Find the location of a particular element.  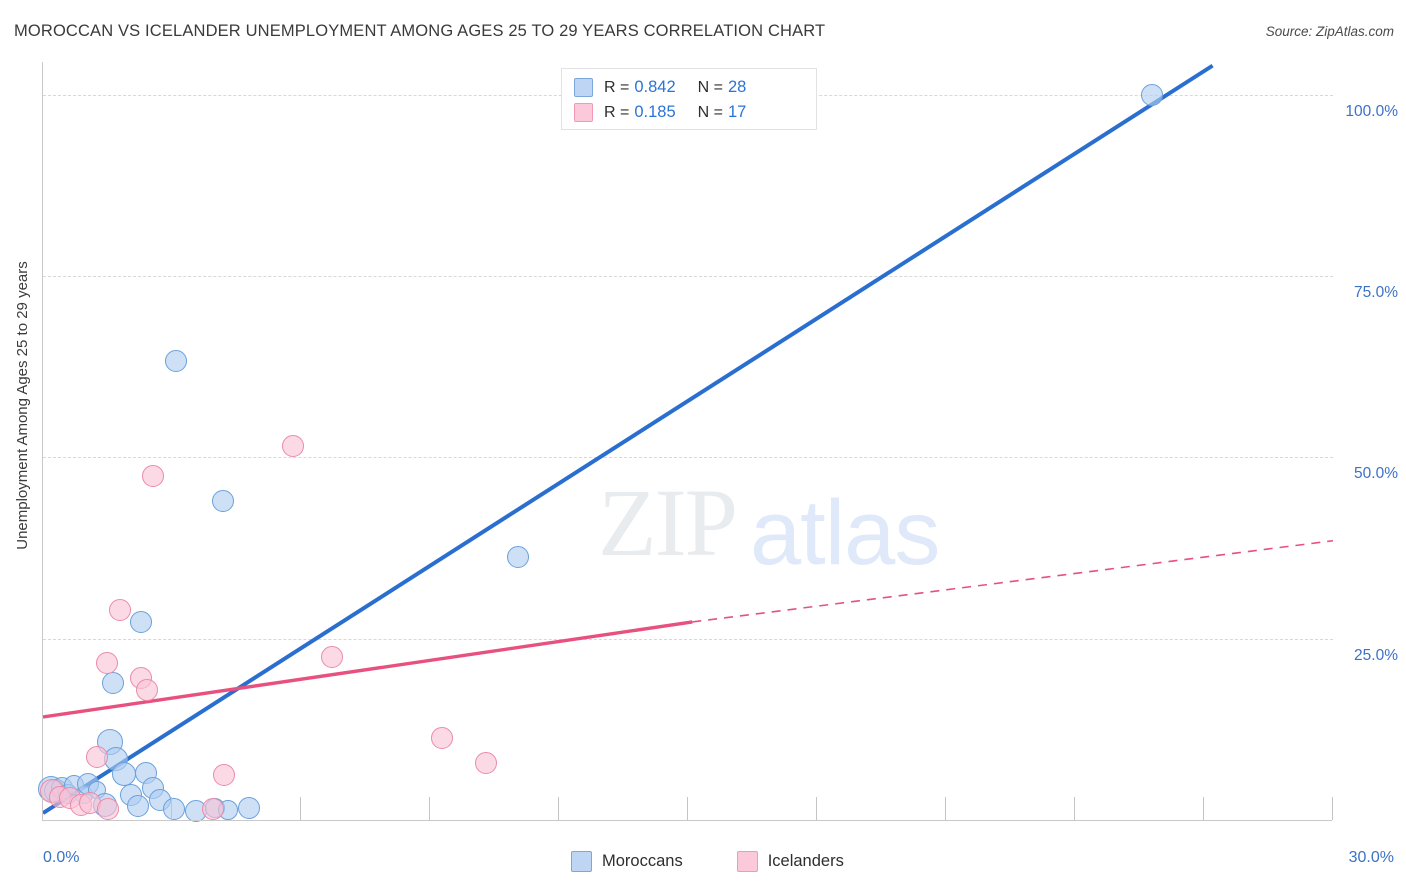

stats-row-icelanders: R = 0.185 N = 17 is located at coordinates (690, 112).